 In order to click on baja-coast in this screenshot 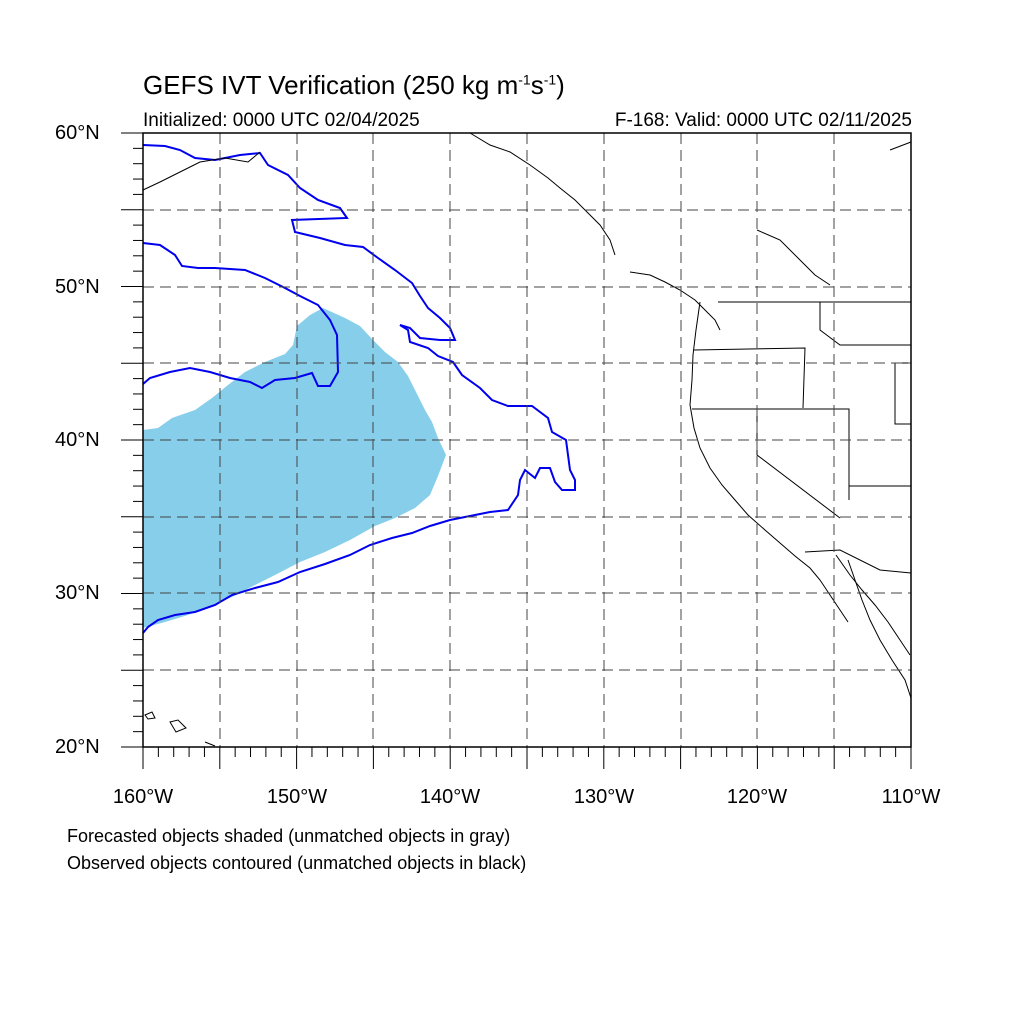, I will do `click(873, 605)`.